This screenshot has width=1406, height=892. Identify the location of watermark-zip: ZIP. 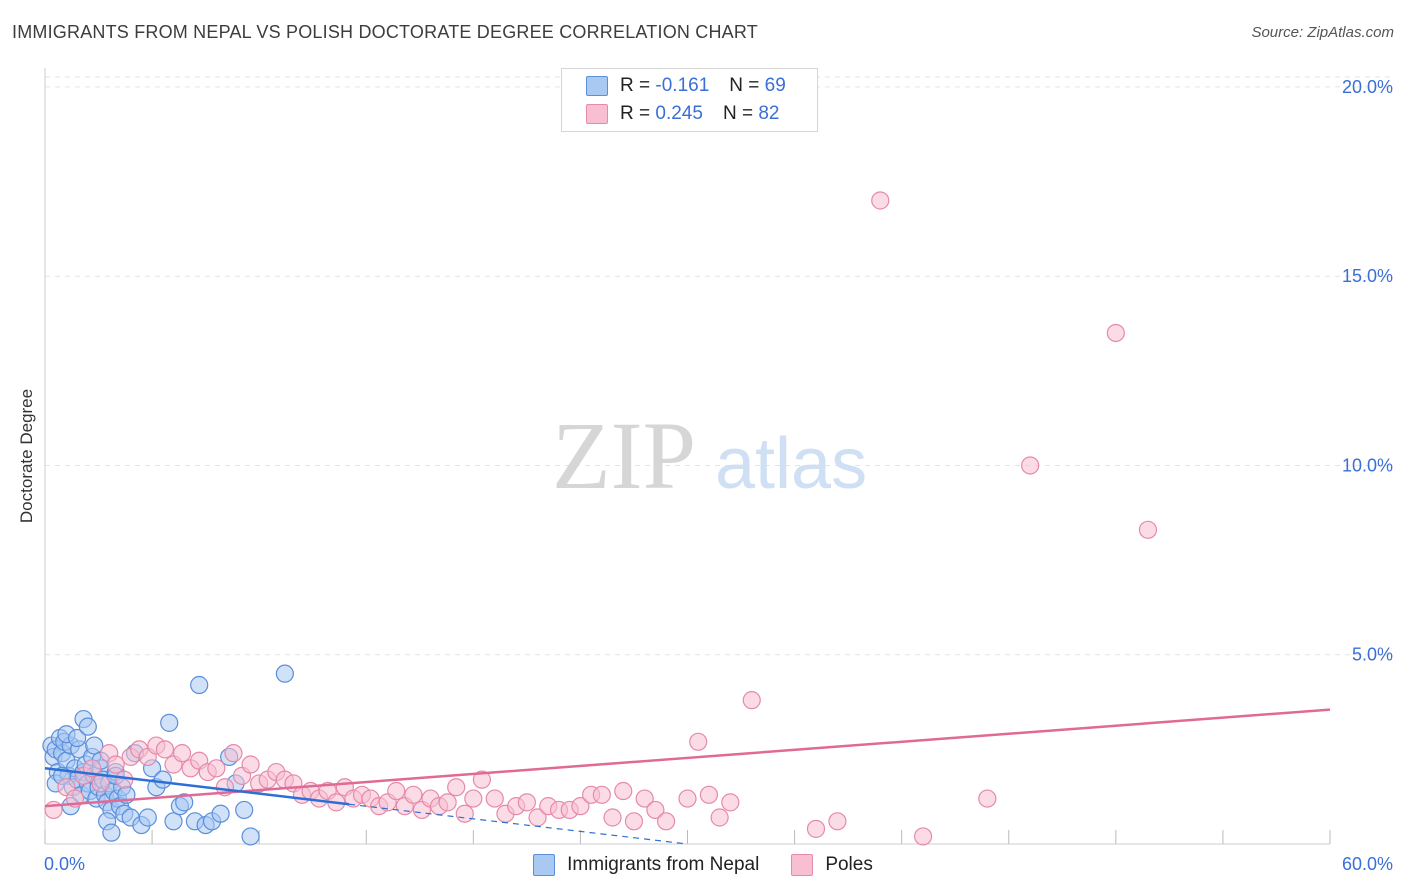
(624, 455).